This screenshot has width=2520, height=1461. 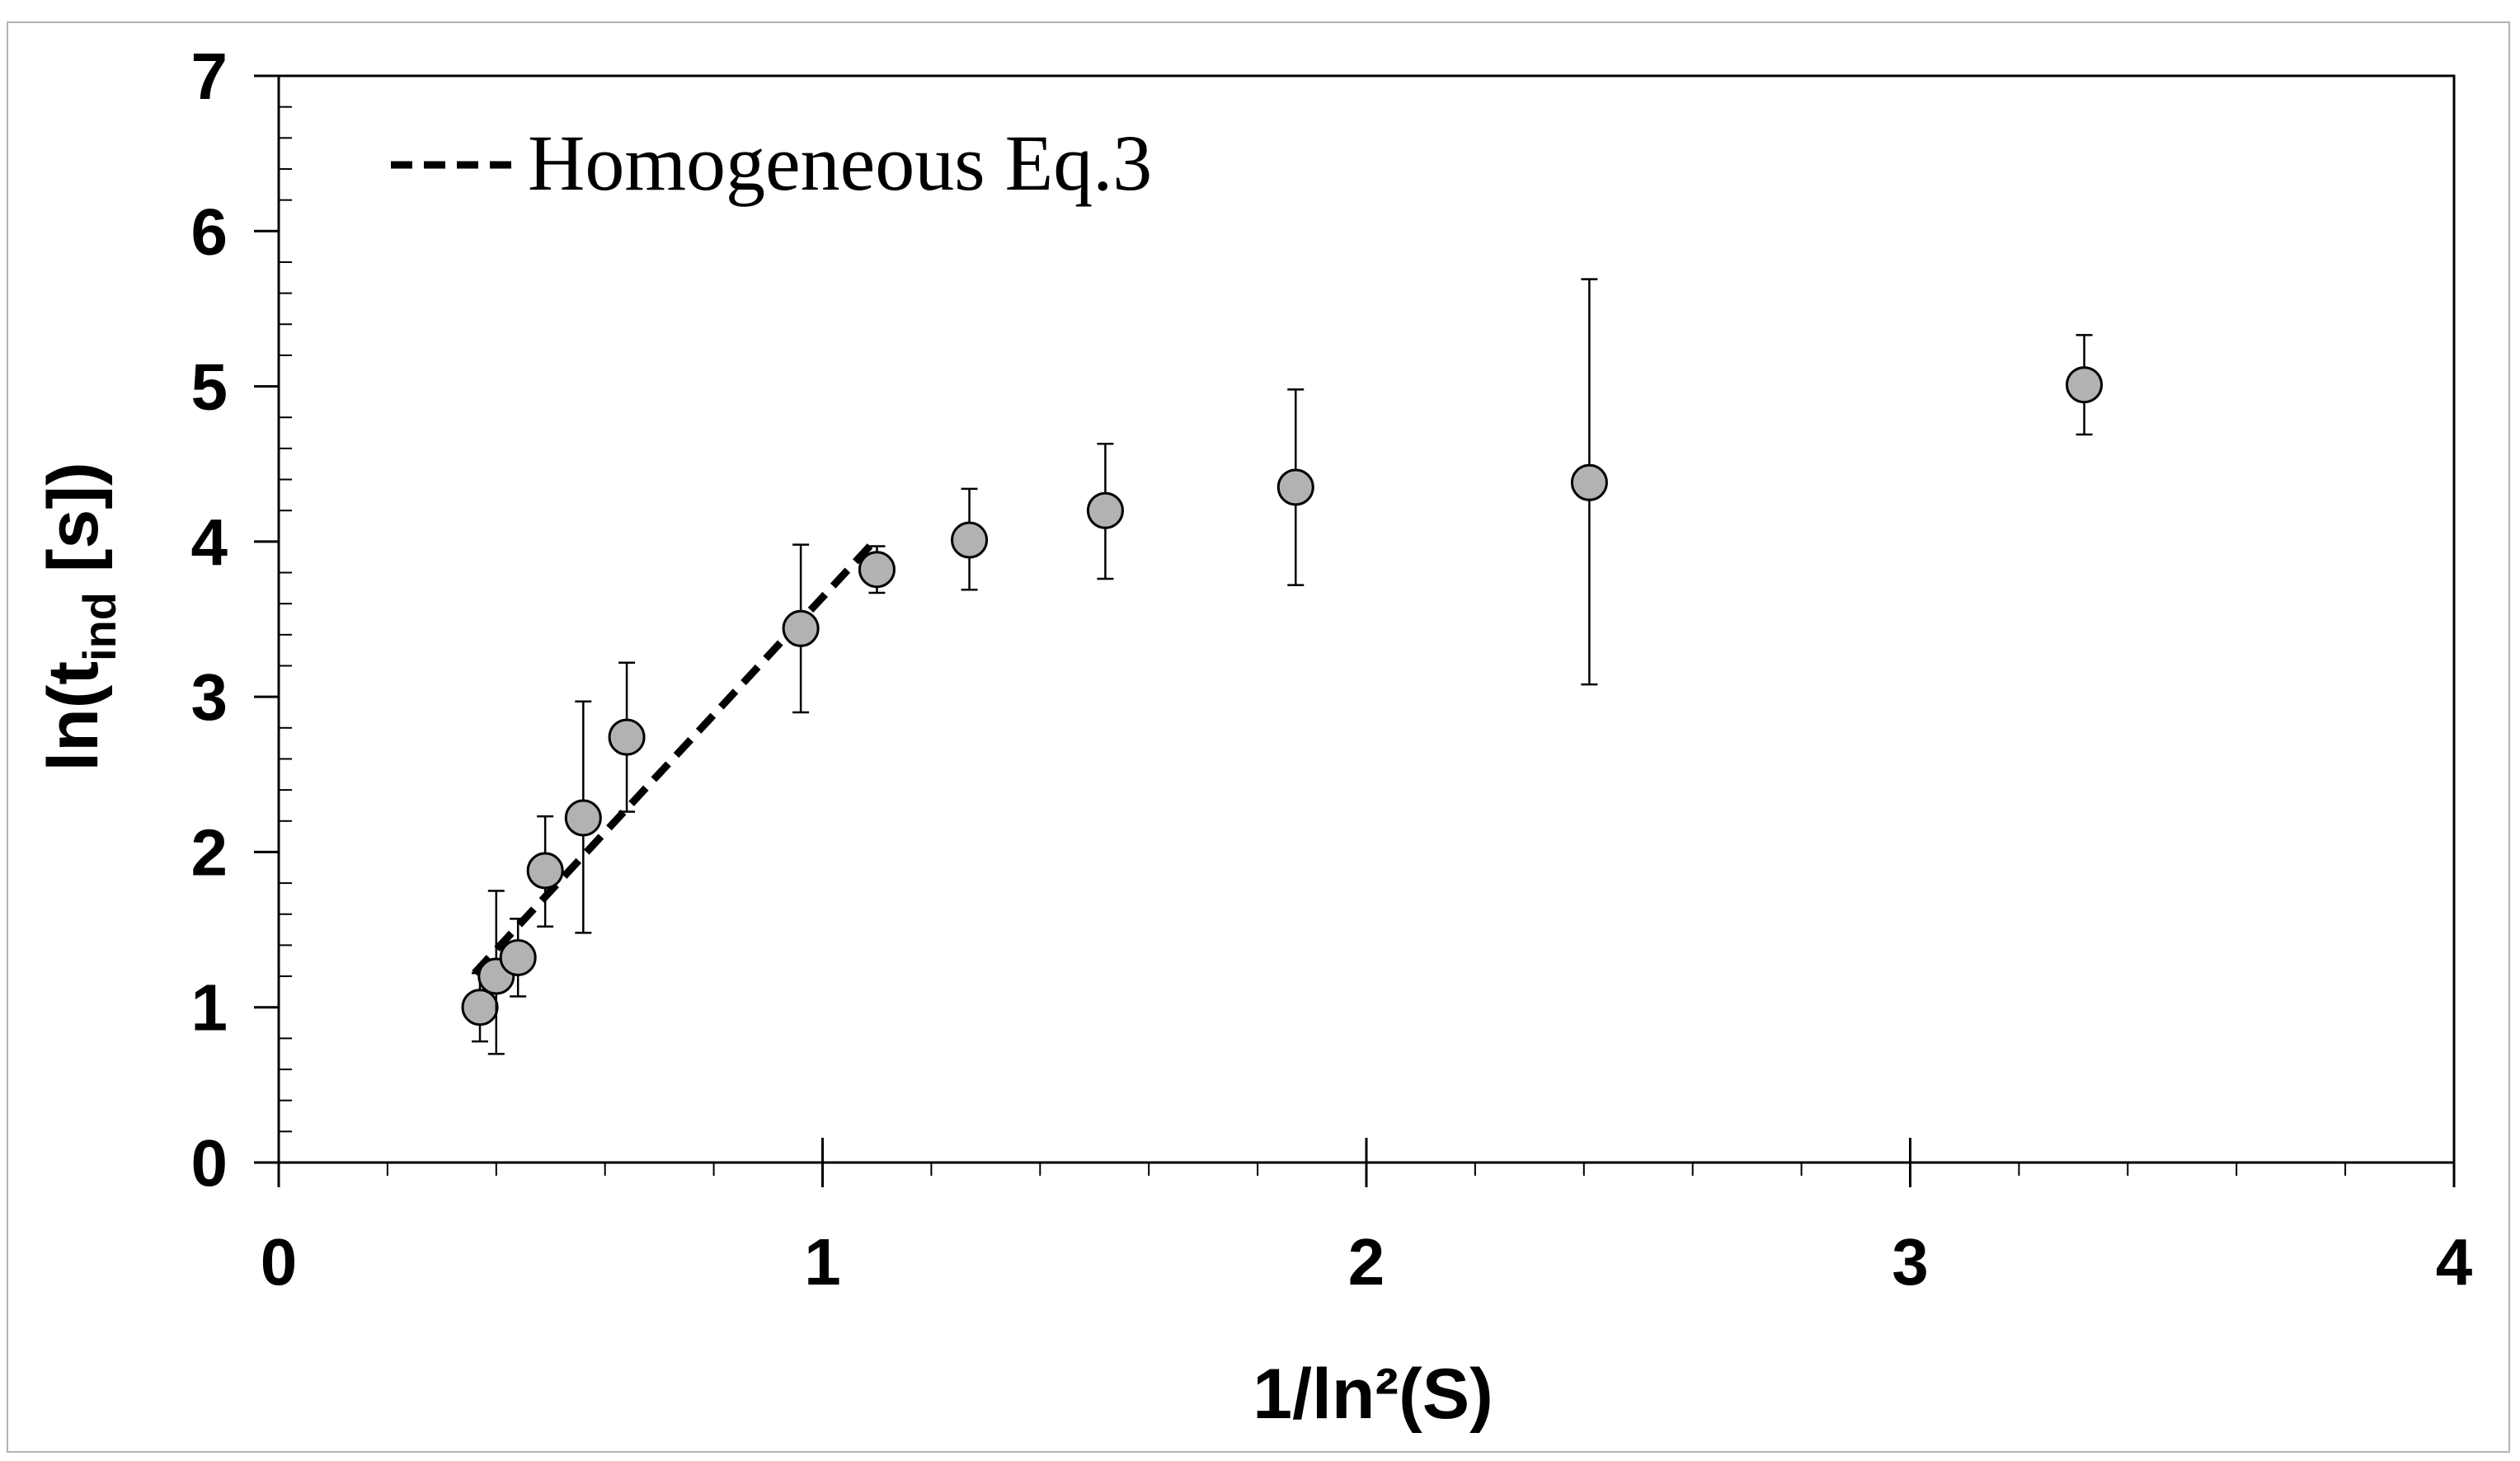 I want to click on y-tick-label: 2, so click(x=209, y=852).